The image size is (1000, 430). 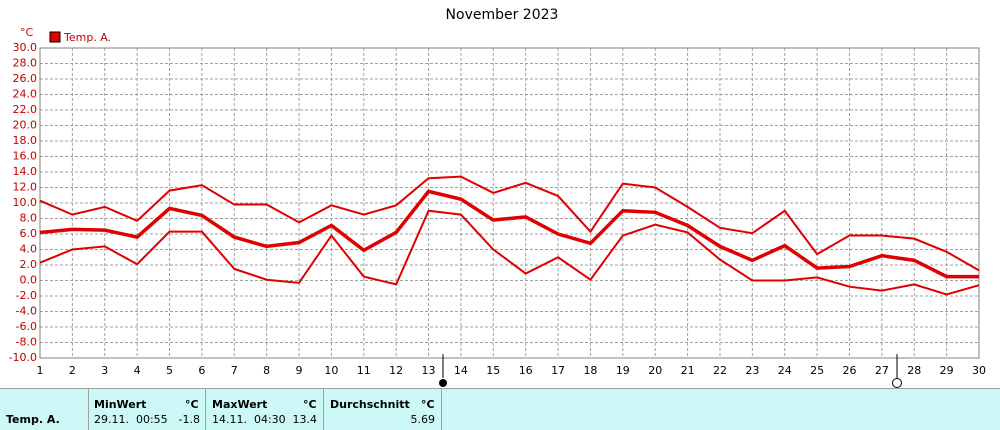 What do you see at coordinates (26, 295) in the screenshot?
I see `y-tick-label: -2.0` at bounding box center [26, 295].